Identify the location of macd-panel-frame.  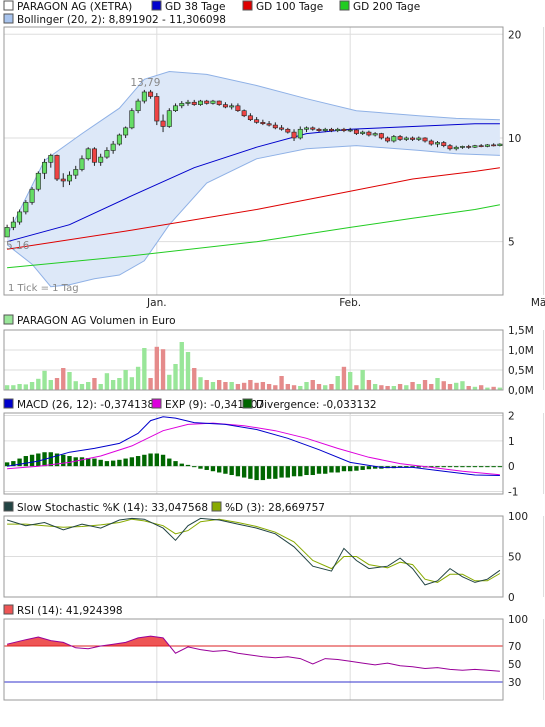
(253, 453).